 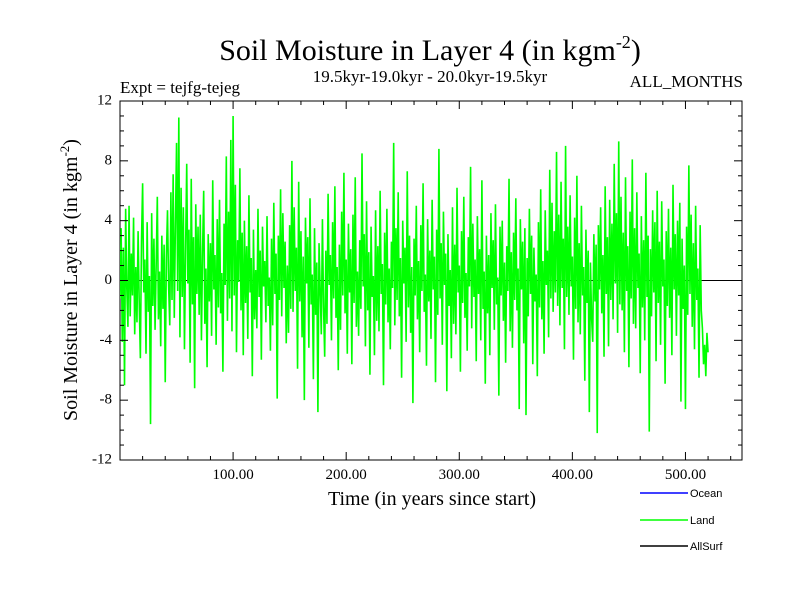 I want to click on y-axis-label: Soil Moisture in Layer 4 (in kgm-2), so click(x=69, y=280).